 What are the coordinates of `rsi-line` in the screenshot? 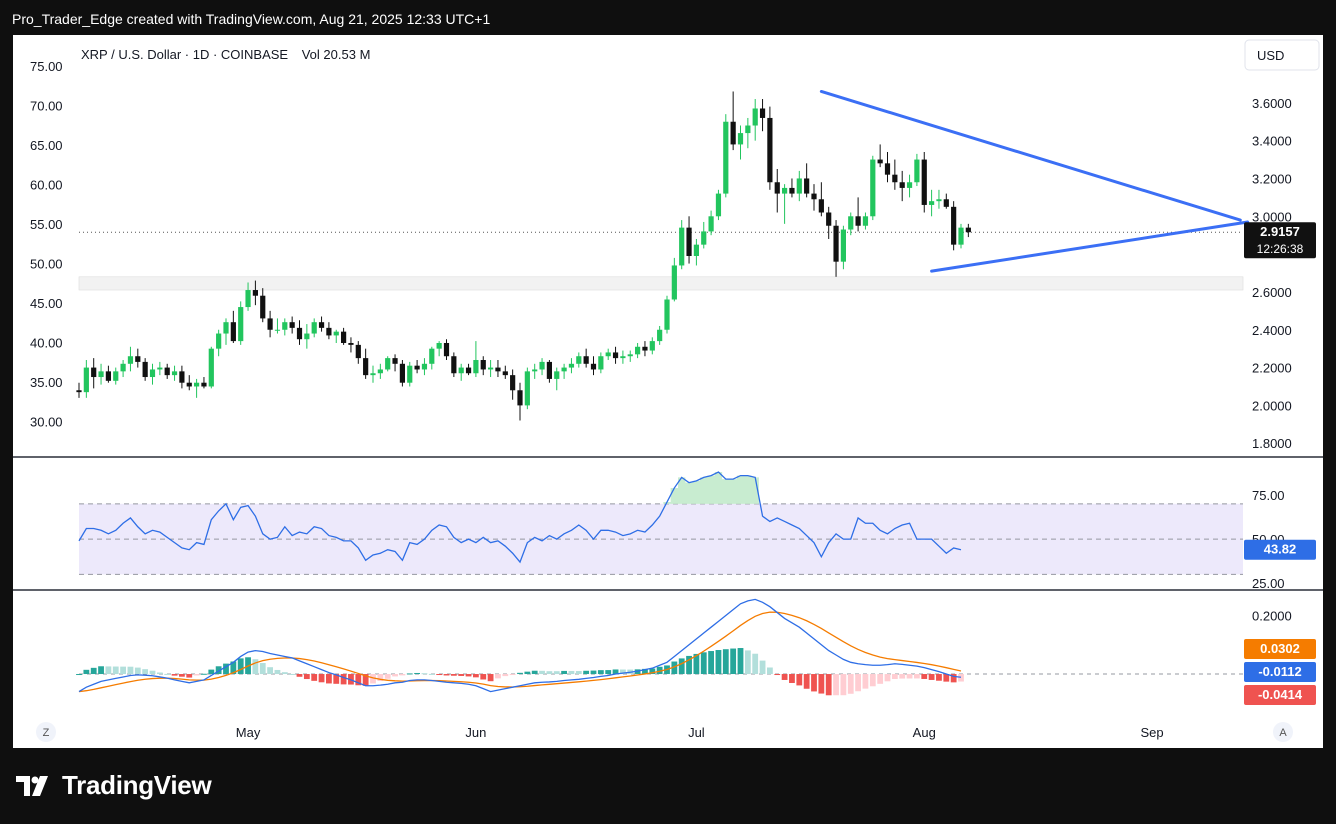 It's located at (520, 517).